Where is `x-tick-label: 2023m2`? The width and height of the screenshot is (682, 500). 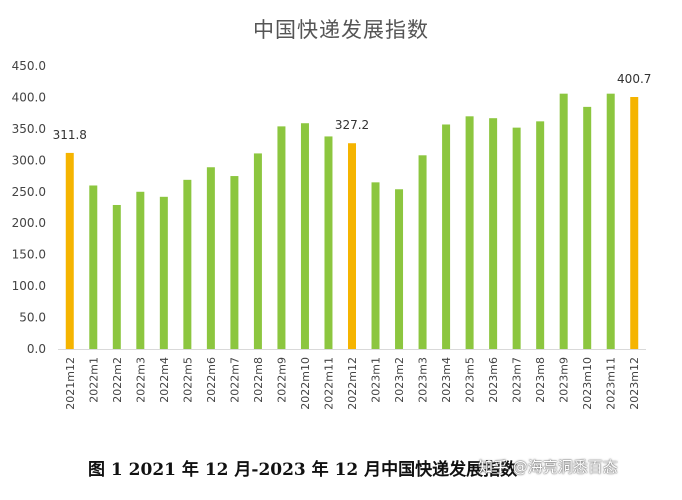 x-tick-label: 2023m2 is located at coordinates (399, 380).